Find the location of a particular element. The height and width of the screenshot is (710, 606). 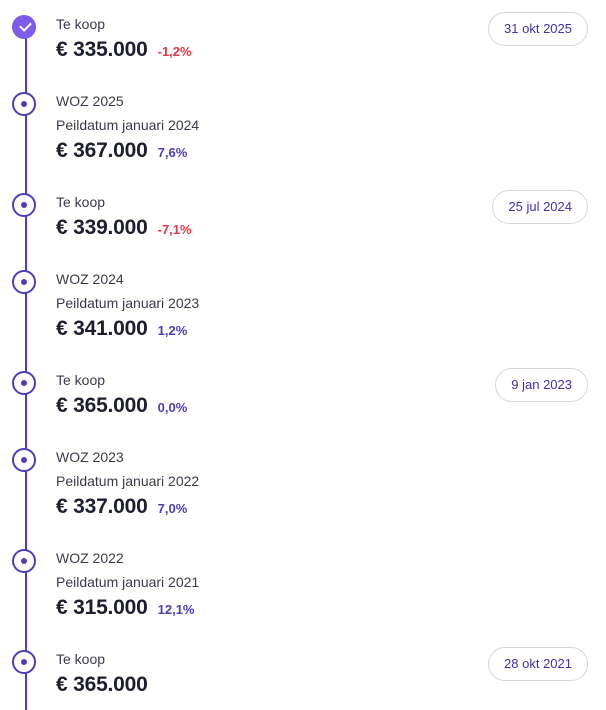

price-row: € 341.000 1,2% is located at coordinates (266, 330).